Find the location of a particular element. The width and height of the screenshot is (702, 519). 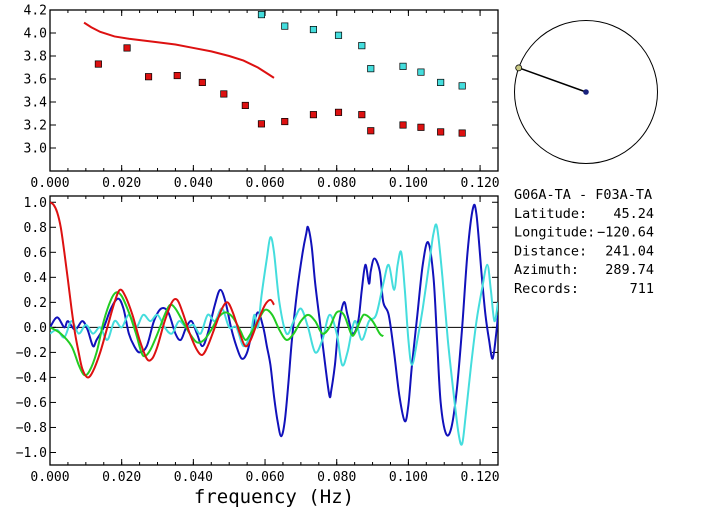

correlation-x-tick-label: 0.020 is located at coordinates (121, 477).